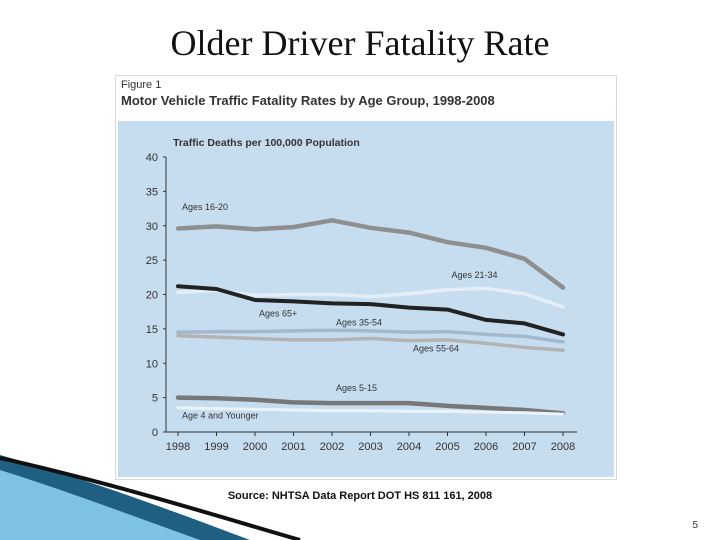 The width and height of the screenshot is (720, 540). Describe the element at coordinates (178, 447) in the screenshot. I see `x-tick-label: 1998` at that location.